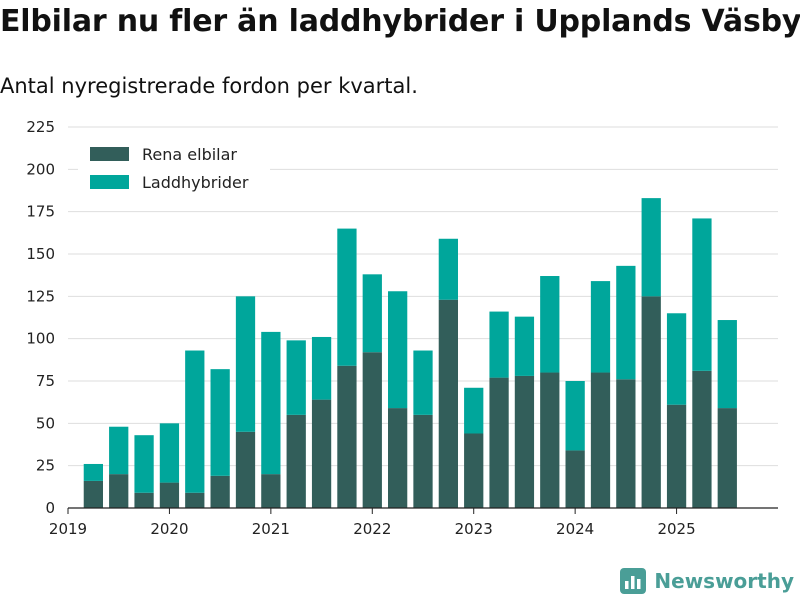 The width and height of the screenshot is (800, 600). What do you see at coordinates (169, 529) in the screenshot?
I see `x-tick-label: 2020` at bounding box center [169, 529].